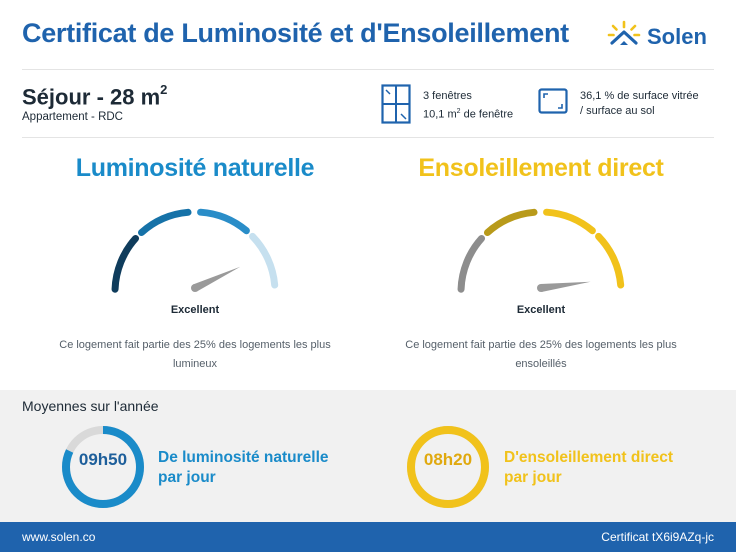 Image resolution: width=736 pixels, height=552 pixels. Describe the element at coordinates (447, 96) in the screenshot. I see `windows-count: 3 fenêtres` at that location.